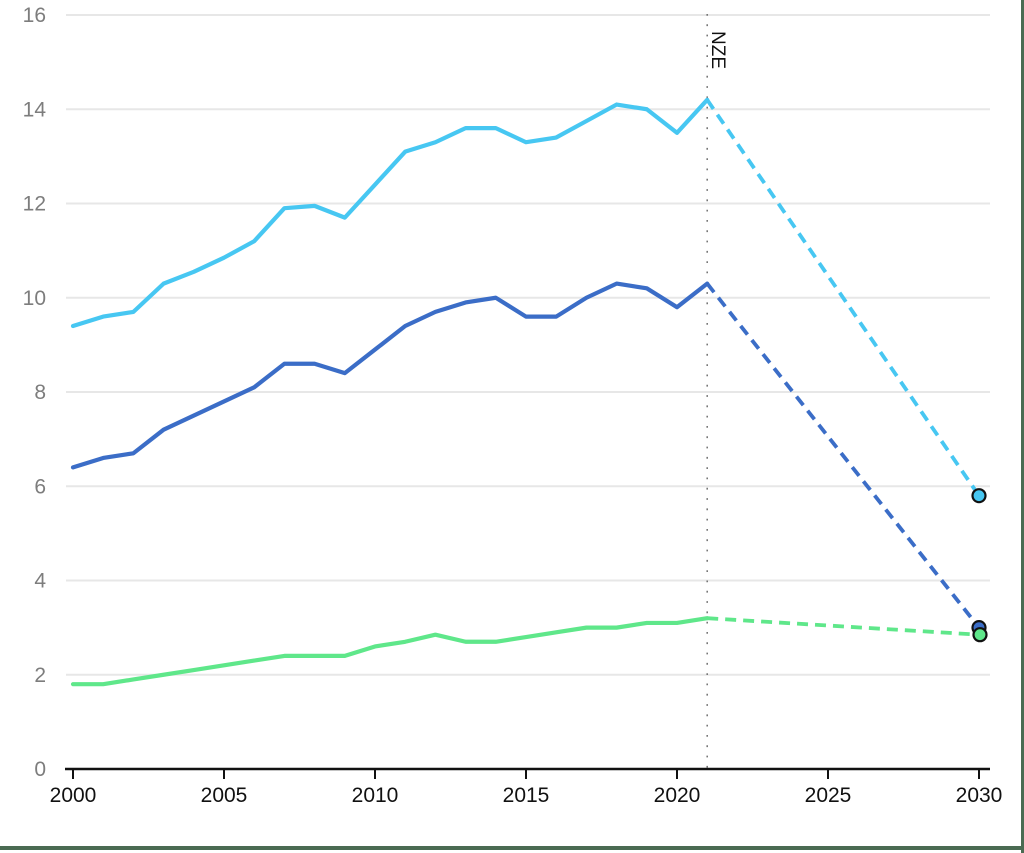 Image resolution: width=1024 pixels, height=853 pixels. Describe the element at coordinates (1022, 426) in the screenshot. I see `window-right-border` at that location.